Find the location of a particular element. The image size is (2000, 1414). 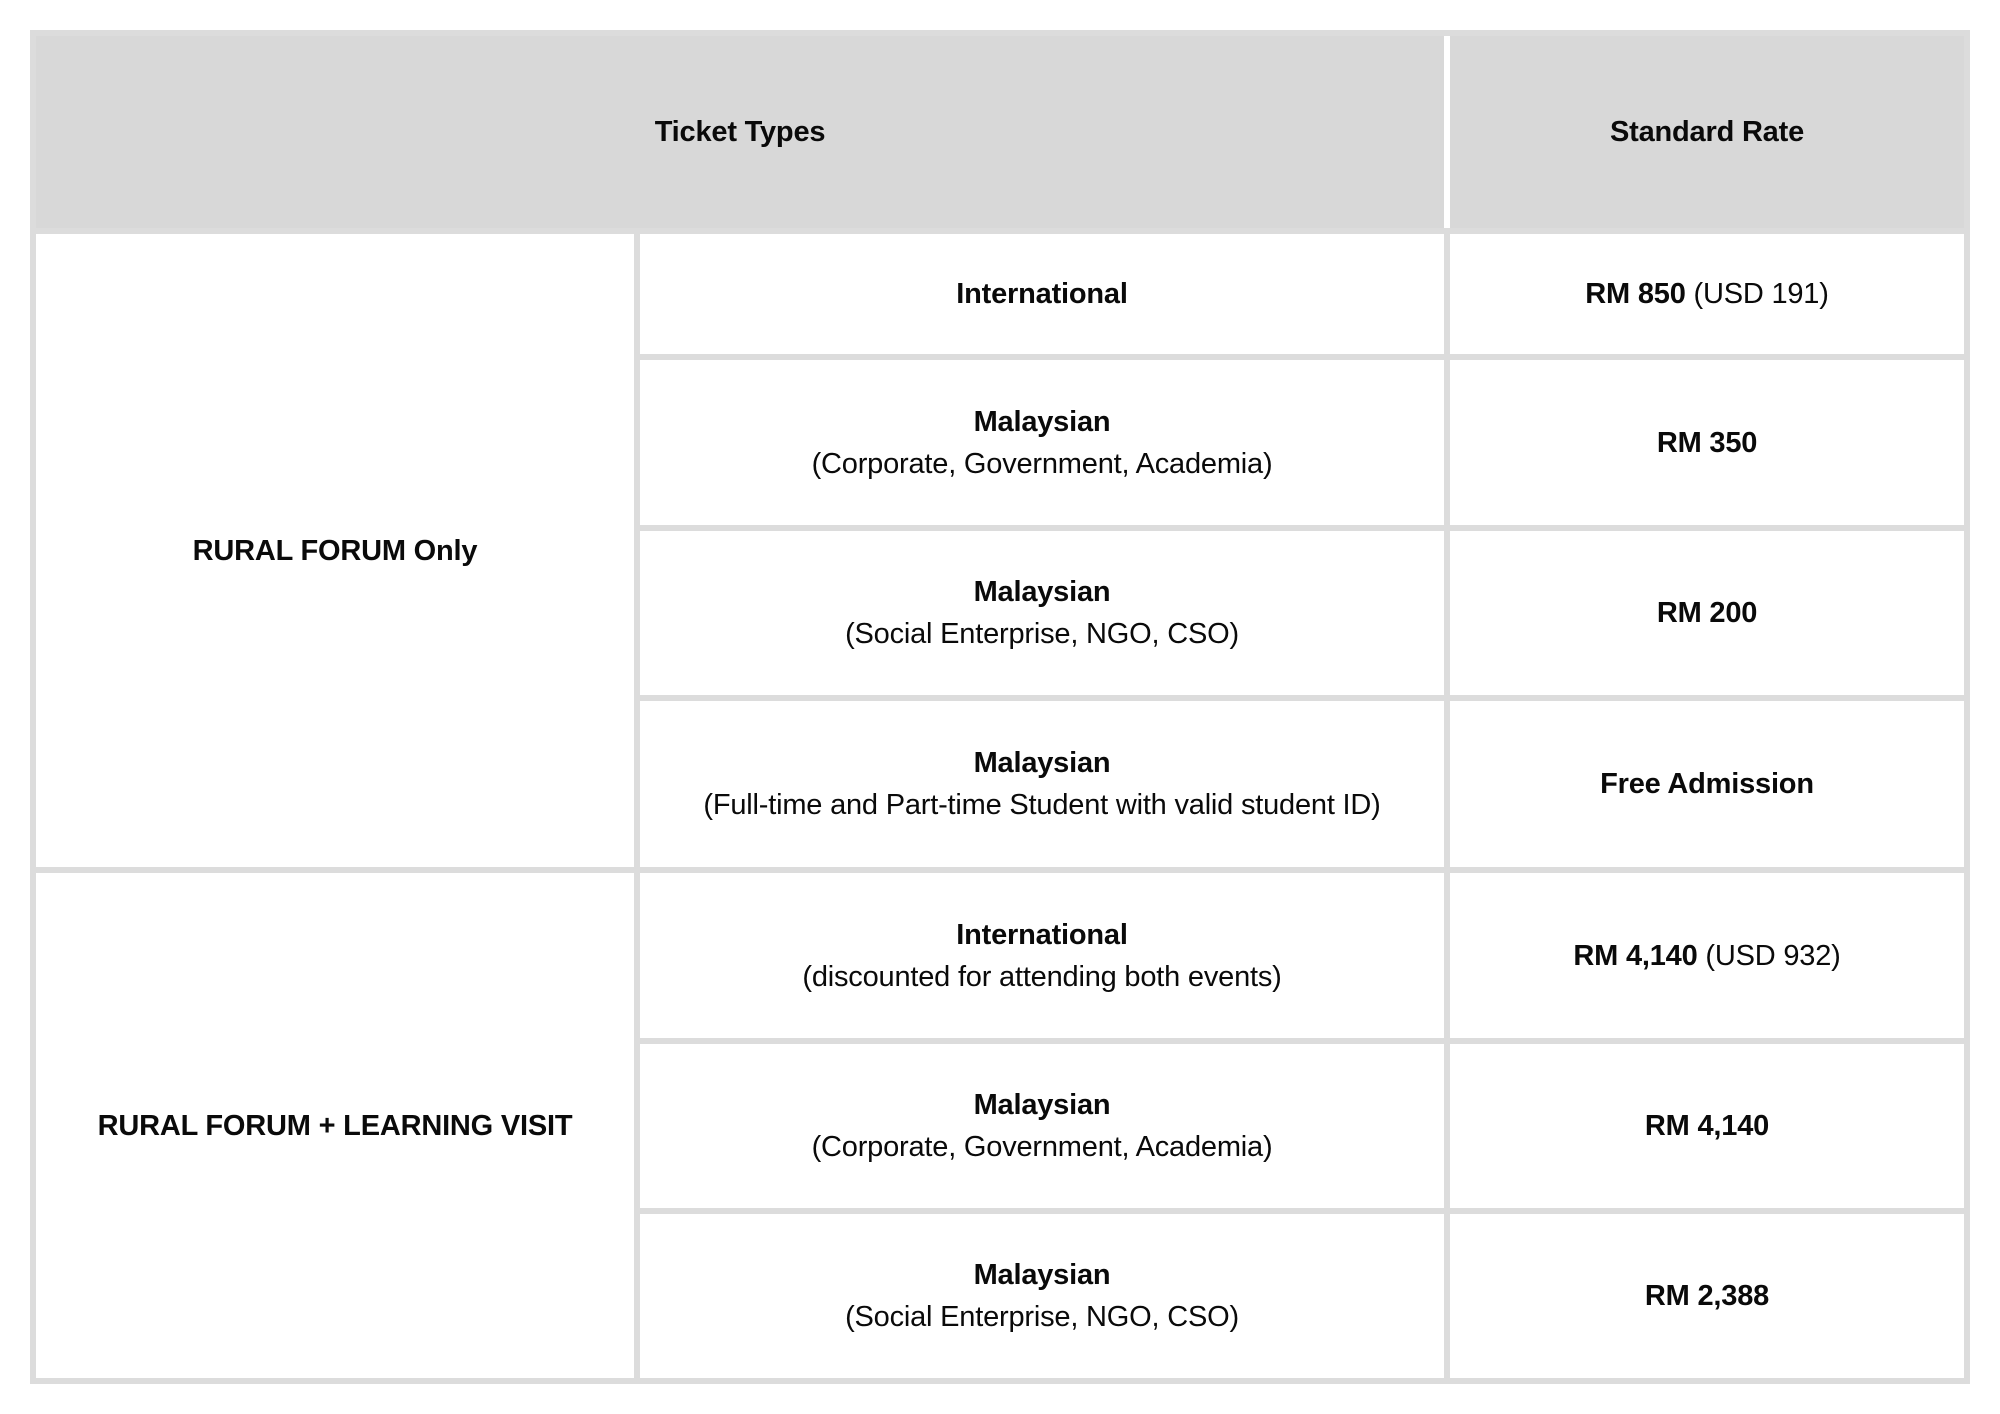

rate-main: RM 200 is located at coordinates (1707, 613).